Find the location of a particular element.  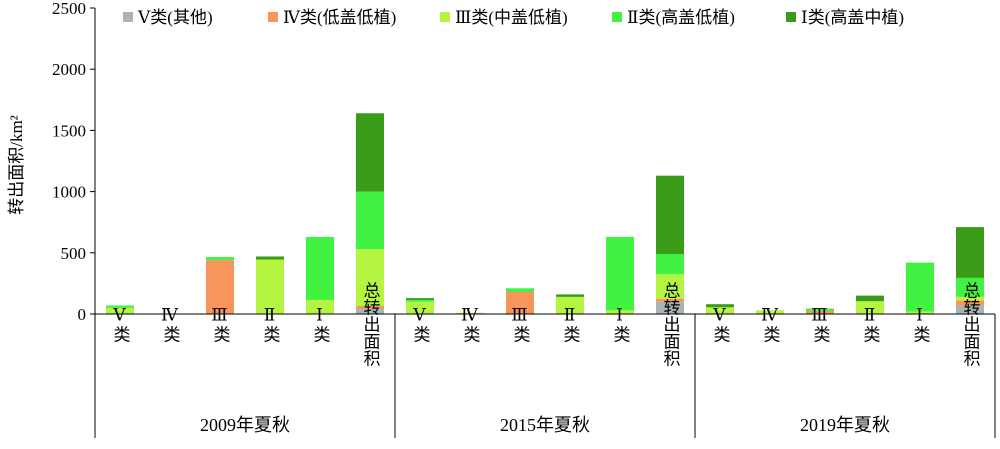

y-tick-label: 0 is located at coordinates (82, 314).